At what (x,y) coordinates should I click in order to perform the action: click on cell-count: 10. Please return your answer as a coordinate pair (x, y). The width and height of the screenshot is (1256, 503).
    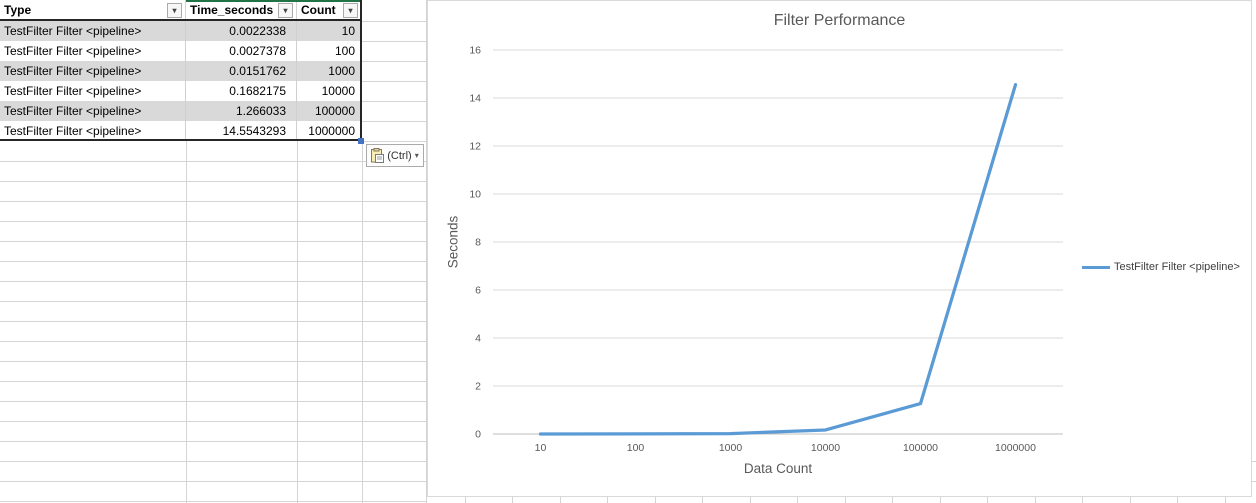
    Looking at the image, I should click on (329, 31).